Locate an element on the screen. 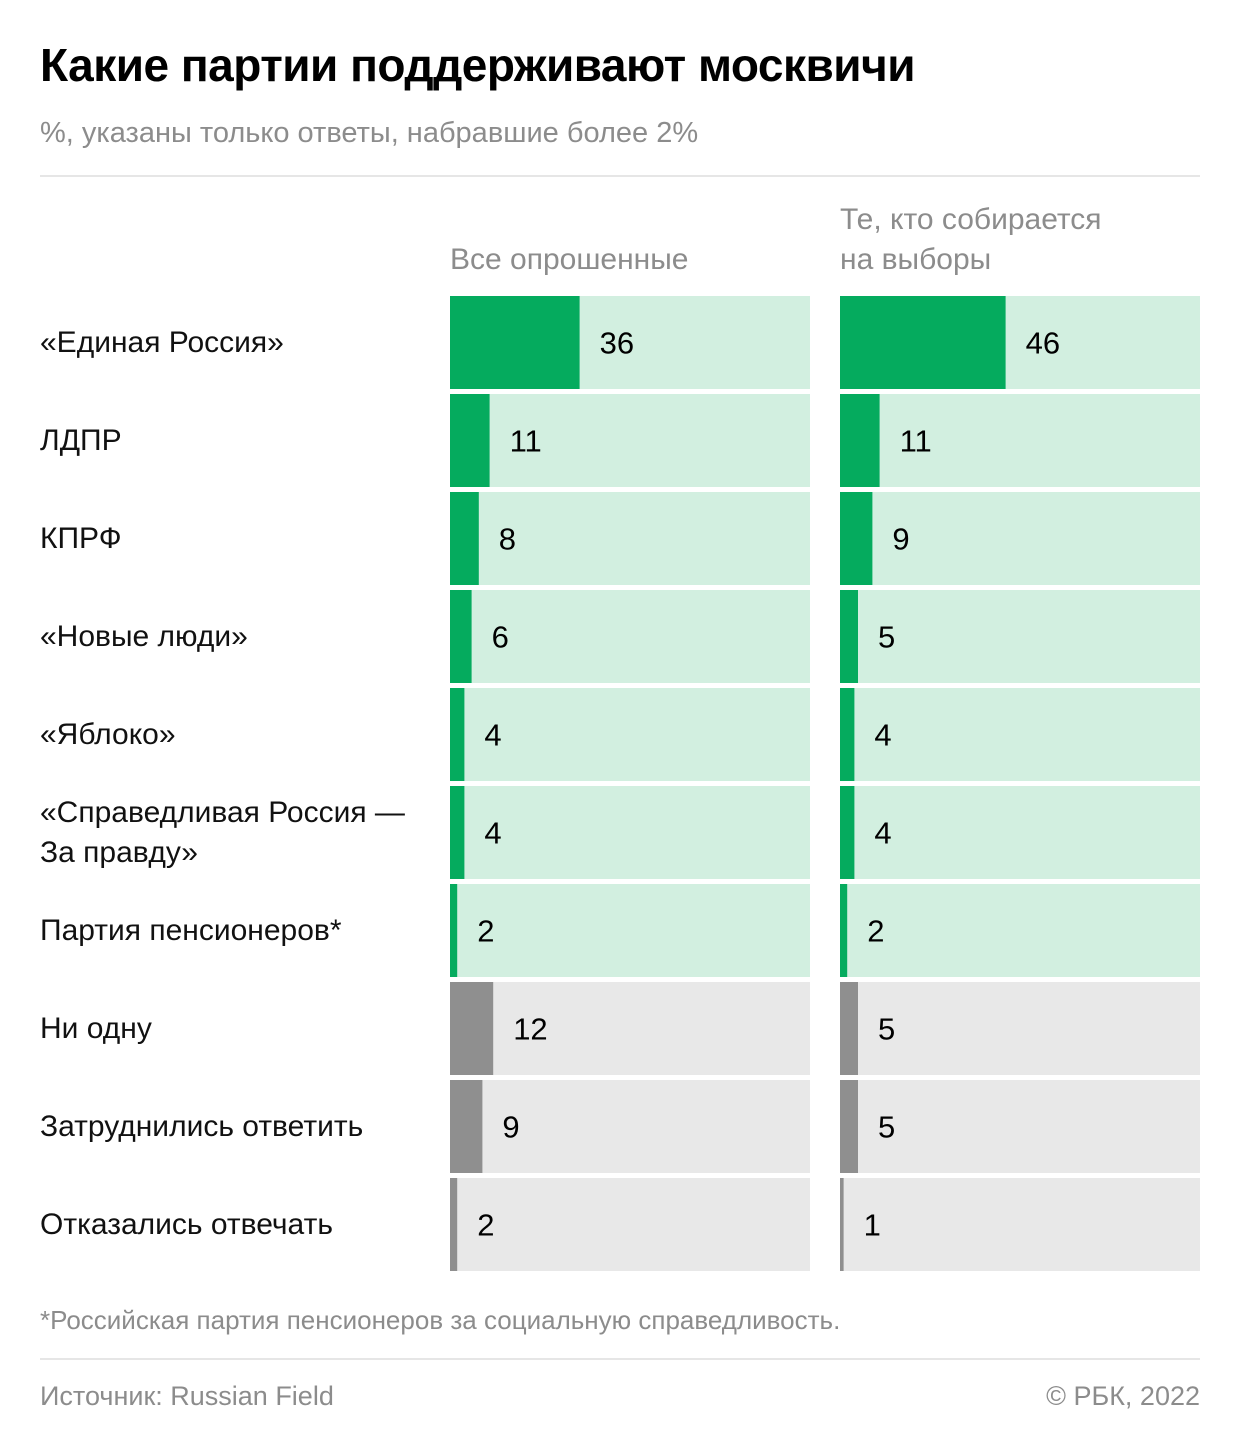  value-label: 8 is located at coordinates (507, 539).